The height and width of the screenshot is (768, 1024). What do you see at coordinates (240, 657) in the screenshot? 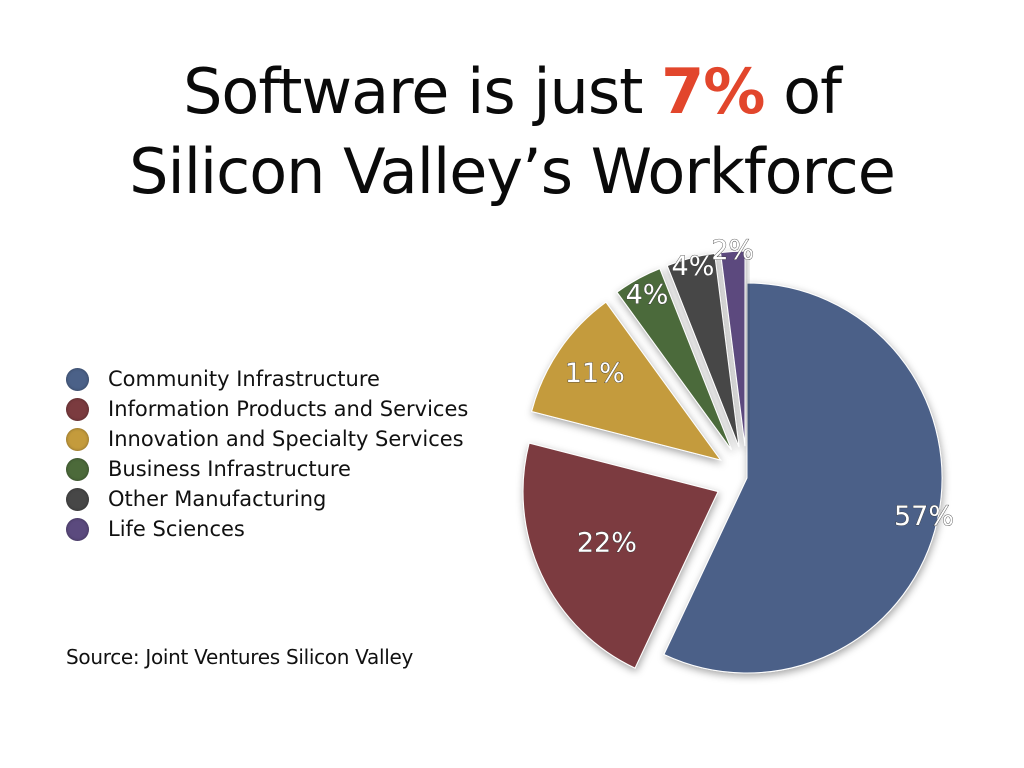
I see `source-note: Source: Joint Ventures Silicon Valley` at bounding box center [240, 657].